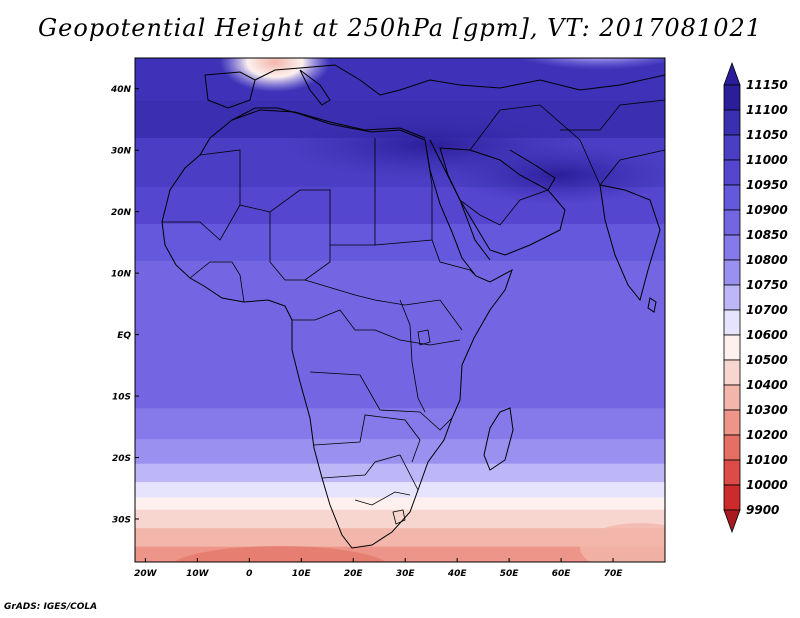 Image resolution: width=800 pixels, height=618 pixels. What do you see at coordinates (532, 170) in the screenshot?
I see `persian-gulf` at bounding box center [532, 170].